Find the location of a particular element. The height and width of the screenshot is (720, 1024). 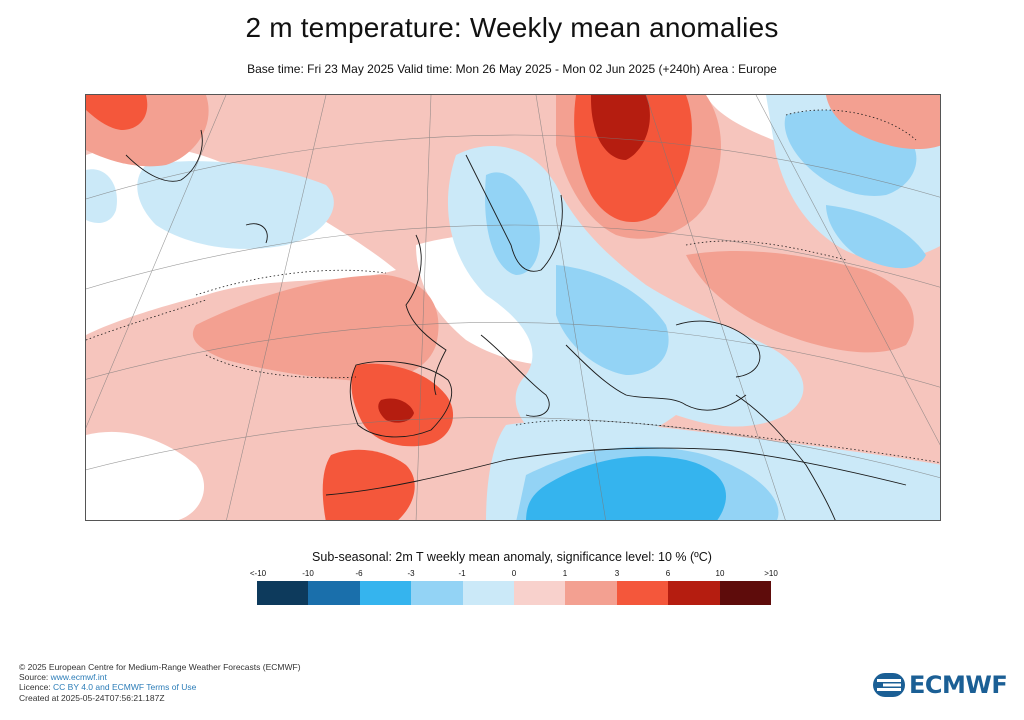

legend-tick: 0 is located at coordinates (514, 573).